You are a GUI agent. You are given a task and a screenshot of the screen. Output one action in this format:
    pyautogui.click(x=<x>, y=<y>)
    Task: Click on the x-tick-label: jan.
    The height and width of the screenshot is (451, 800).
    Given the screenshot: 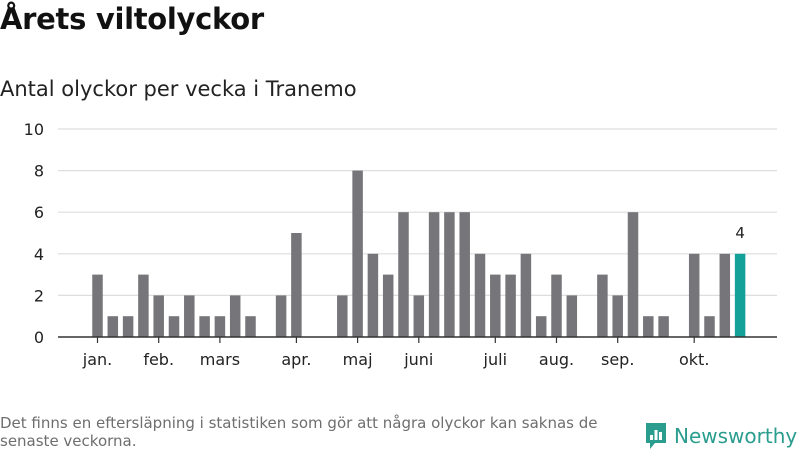 What is the action you would take?
    pyautogui.click(x=97, y=359)
    